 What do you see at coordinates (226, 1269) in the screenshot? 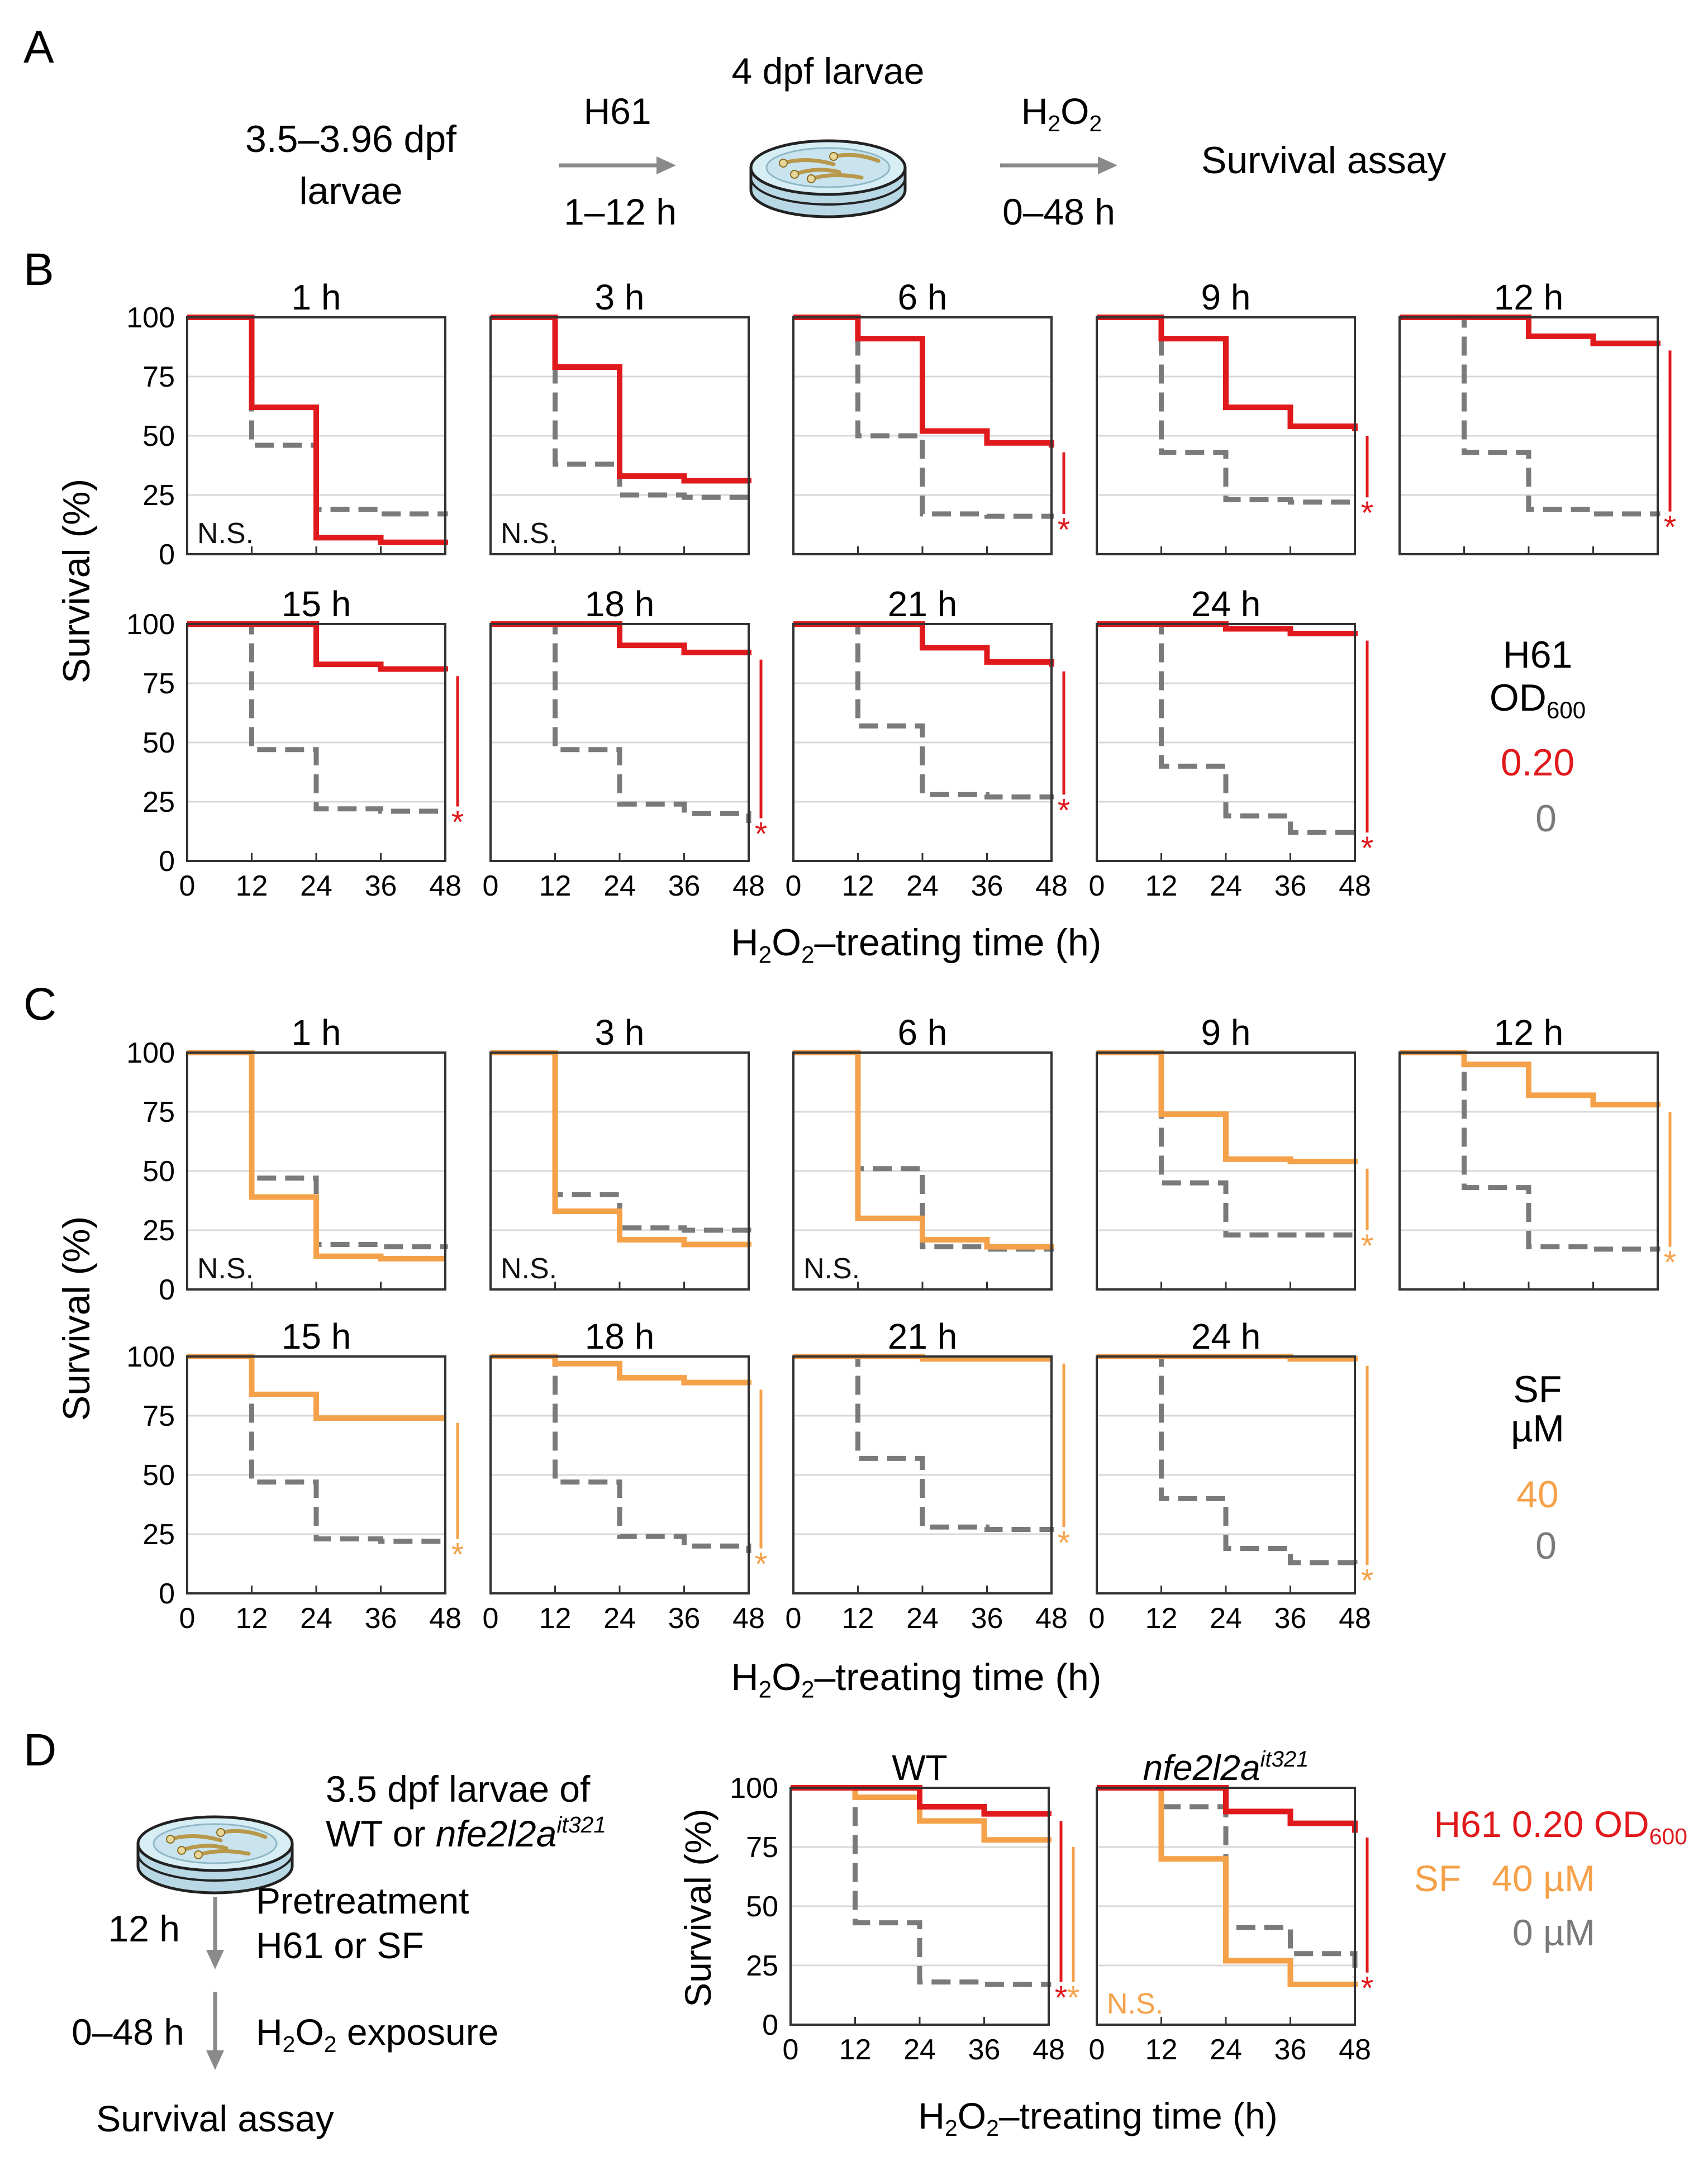
I see `ns-label-c-0-0: N.S.` at bounding box center [226, 1269].